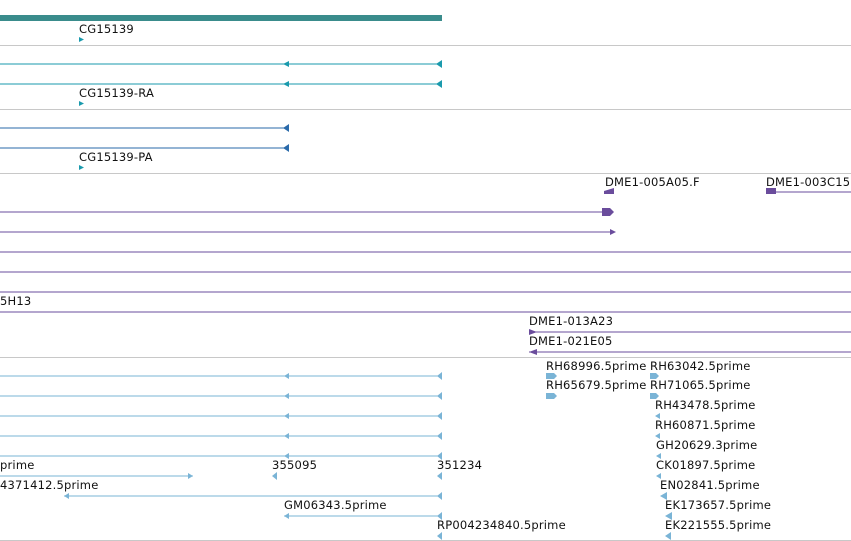 This screenshot has width=851, height=541. Describe the element at coordinates (700, 385) in the screenshot. I see `est-label: RH71065.5prime` at that location.